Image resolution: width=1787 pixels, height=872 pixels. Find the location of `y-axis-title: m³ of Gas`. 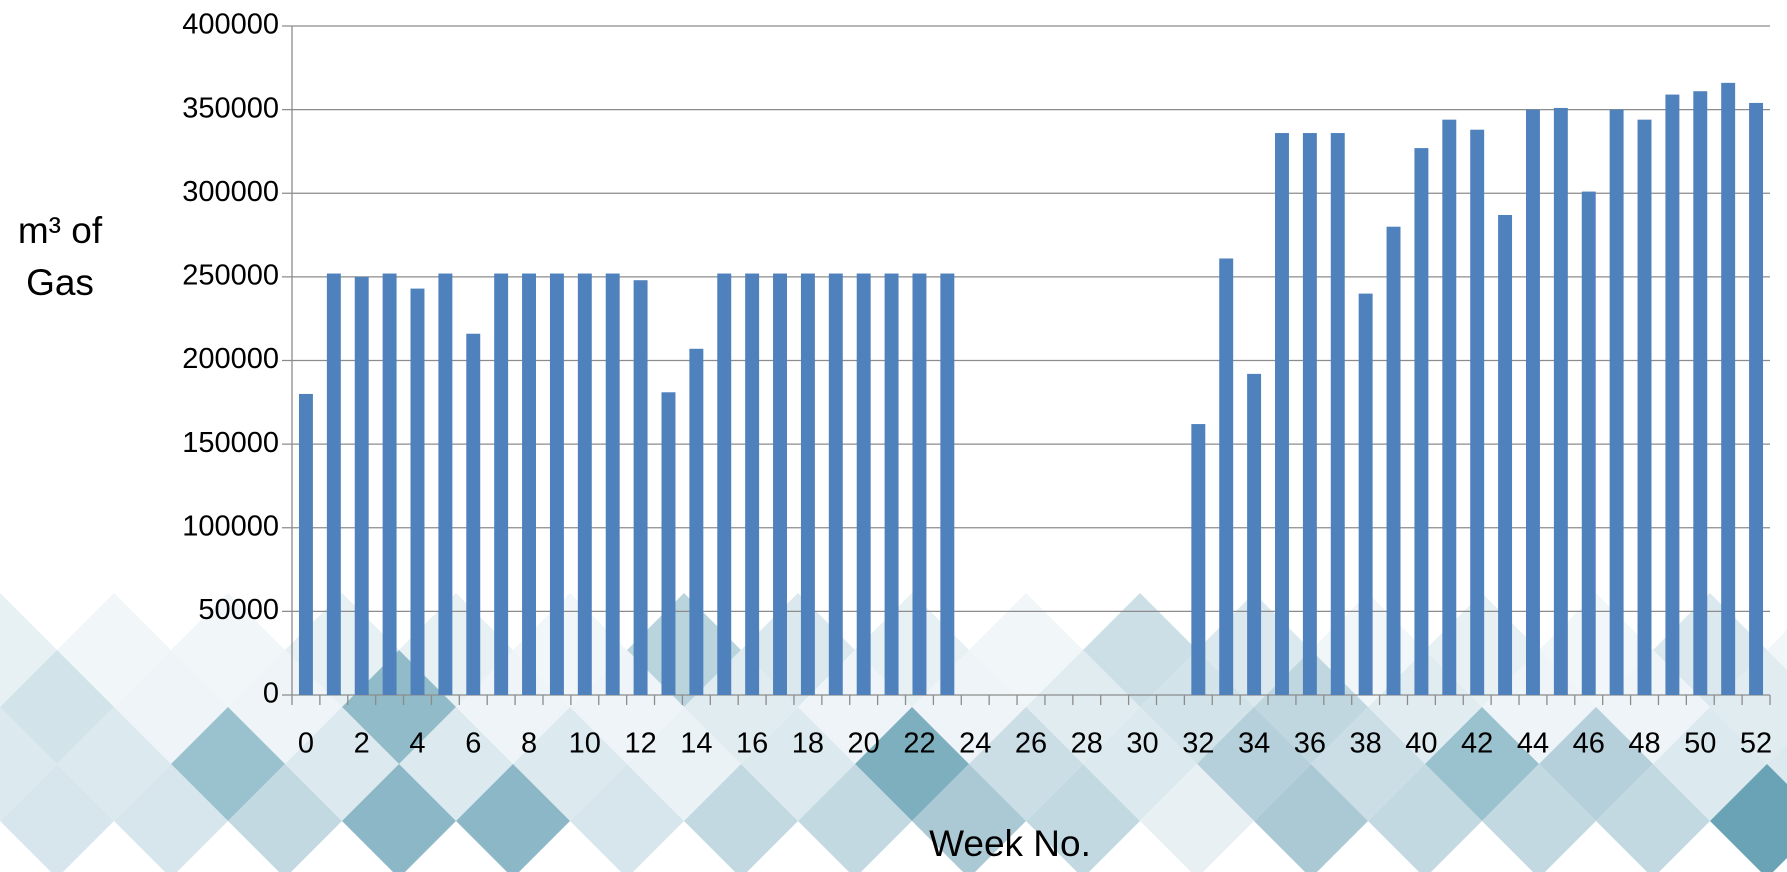

y-axis-title: m³ of Gas is located at coordinates (60, 256).